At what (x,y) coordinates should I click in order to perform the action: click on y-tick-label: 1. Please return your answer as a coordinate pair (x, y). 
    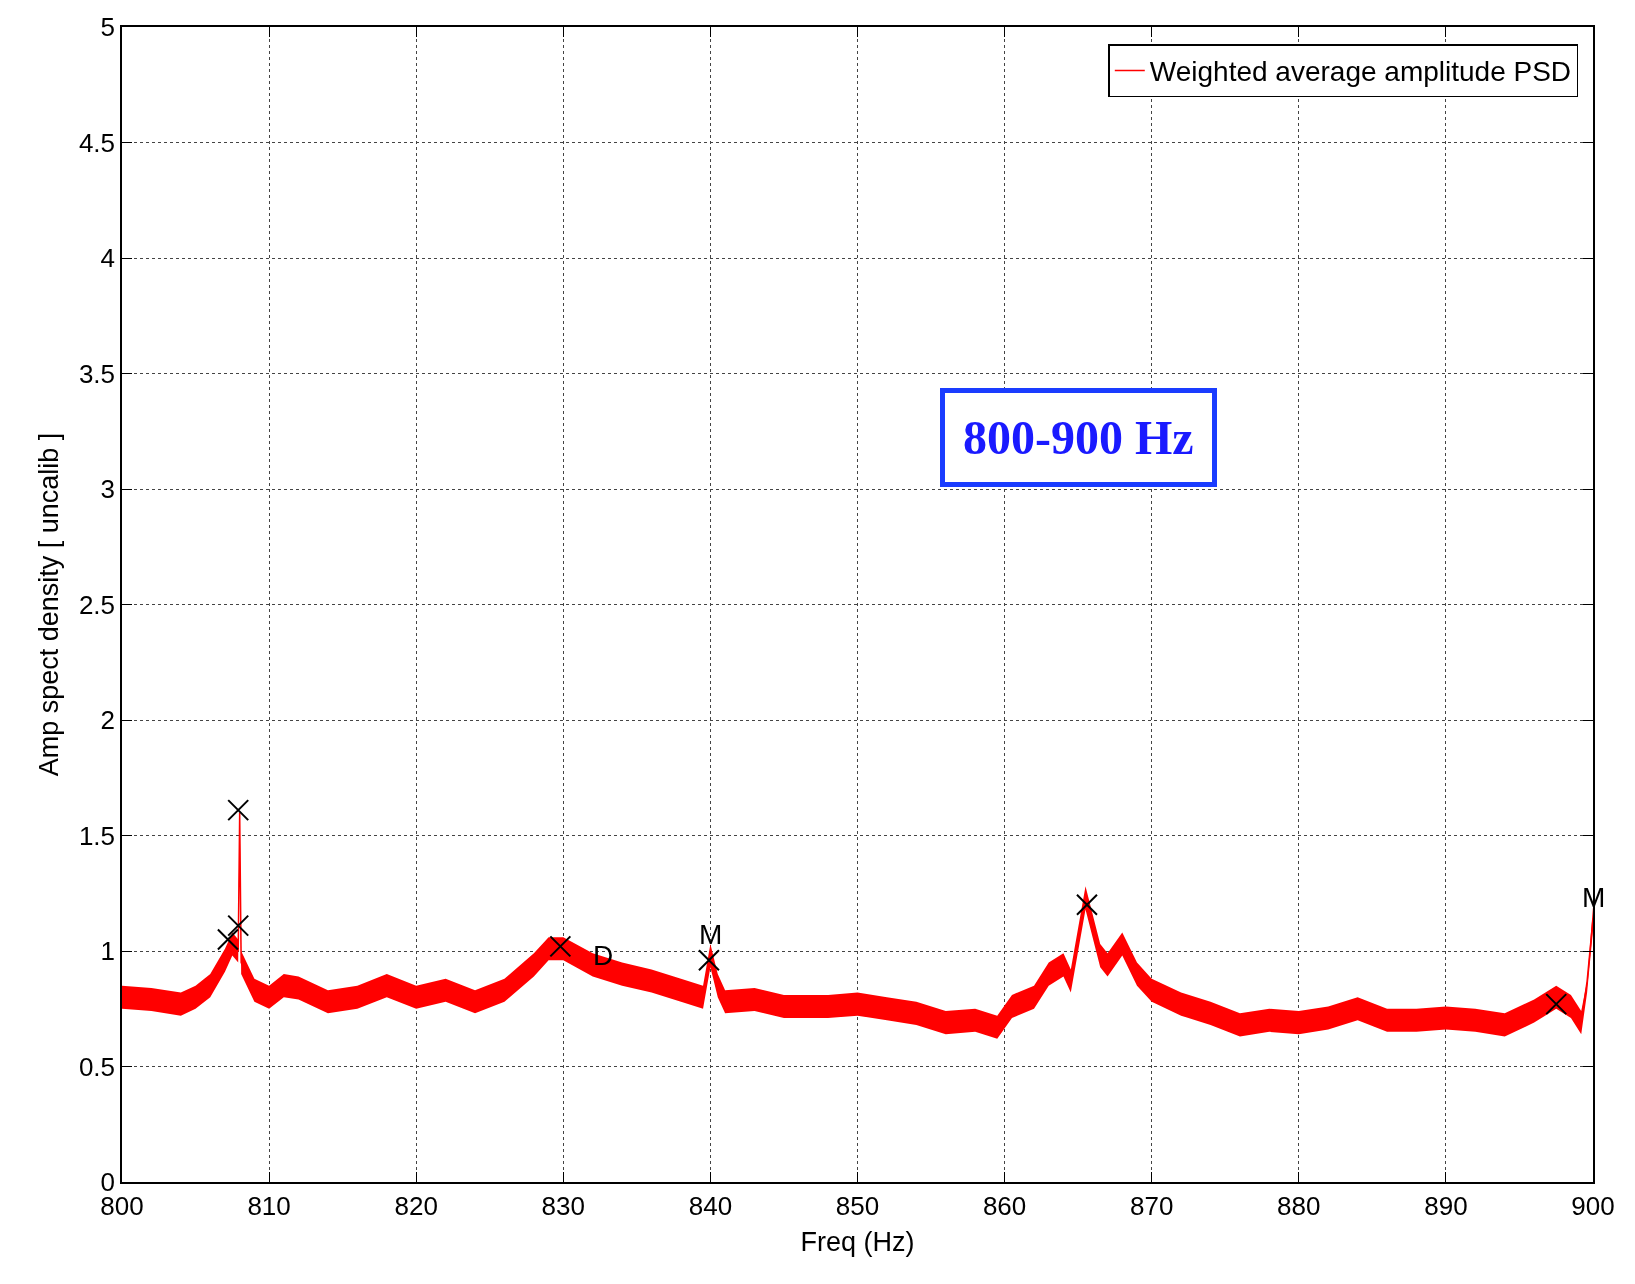
    Looking at the image, I should click on (108, 951).